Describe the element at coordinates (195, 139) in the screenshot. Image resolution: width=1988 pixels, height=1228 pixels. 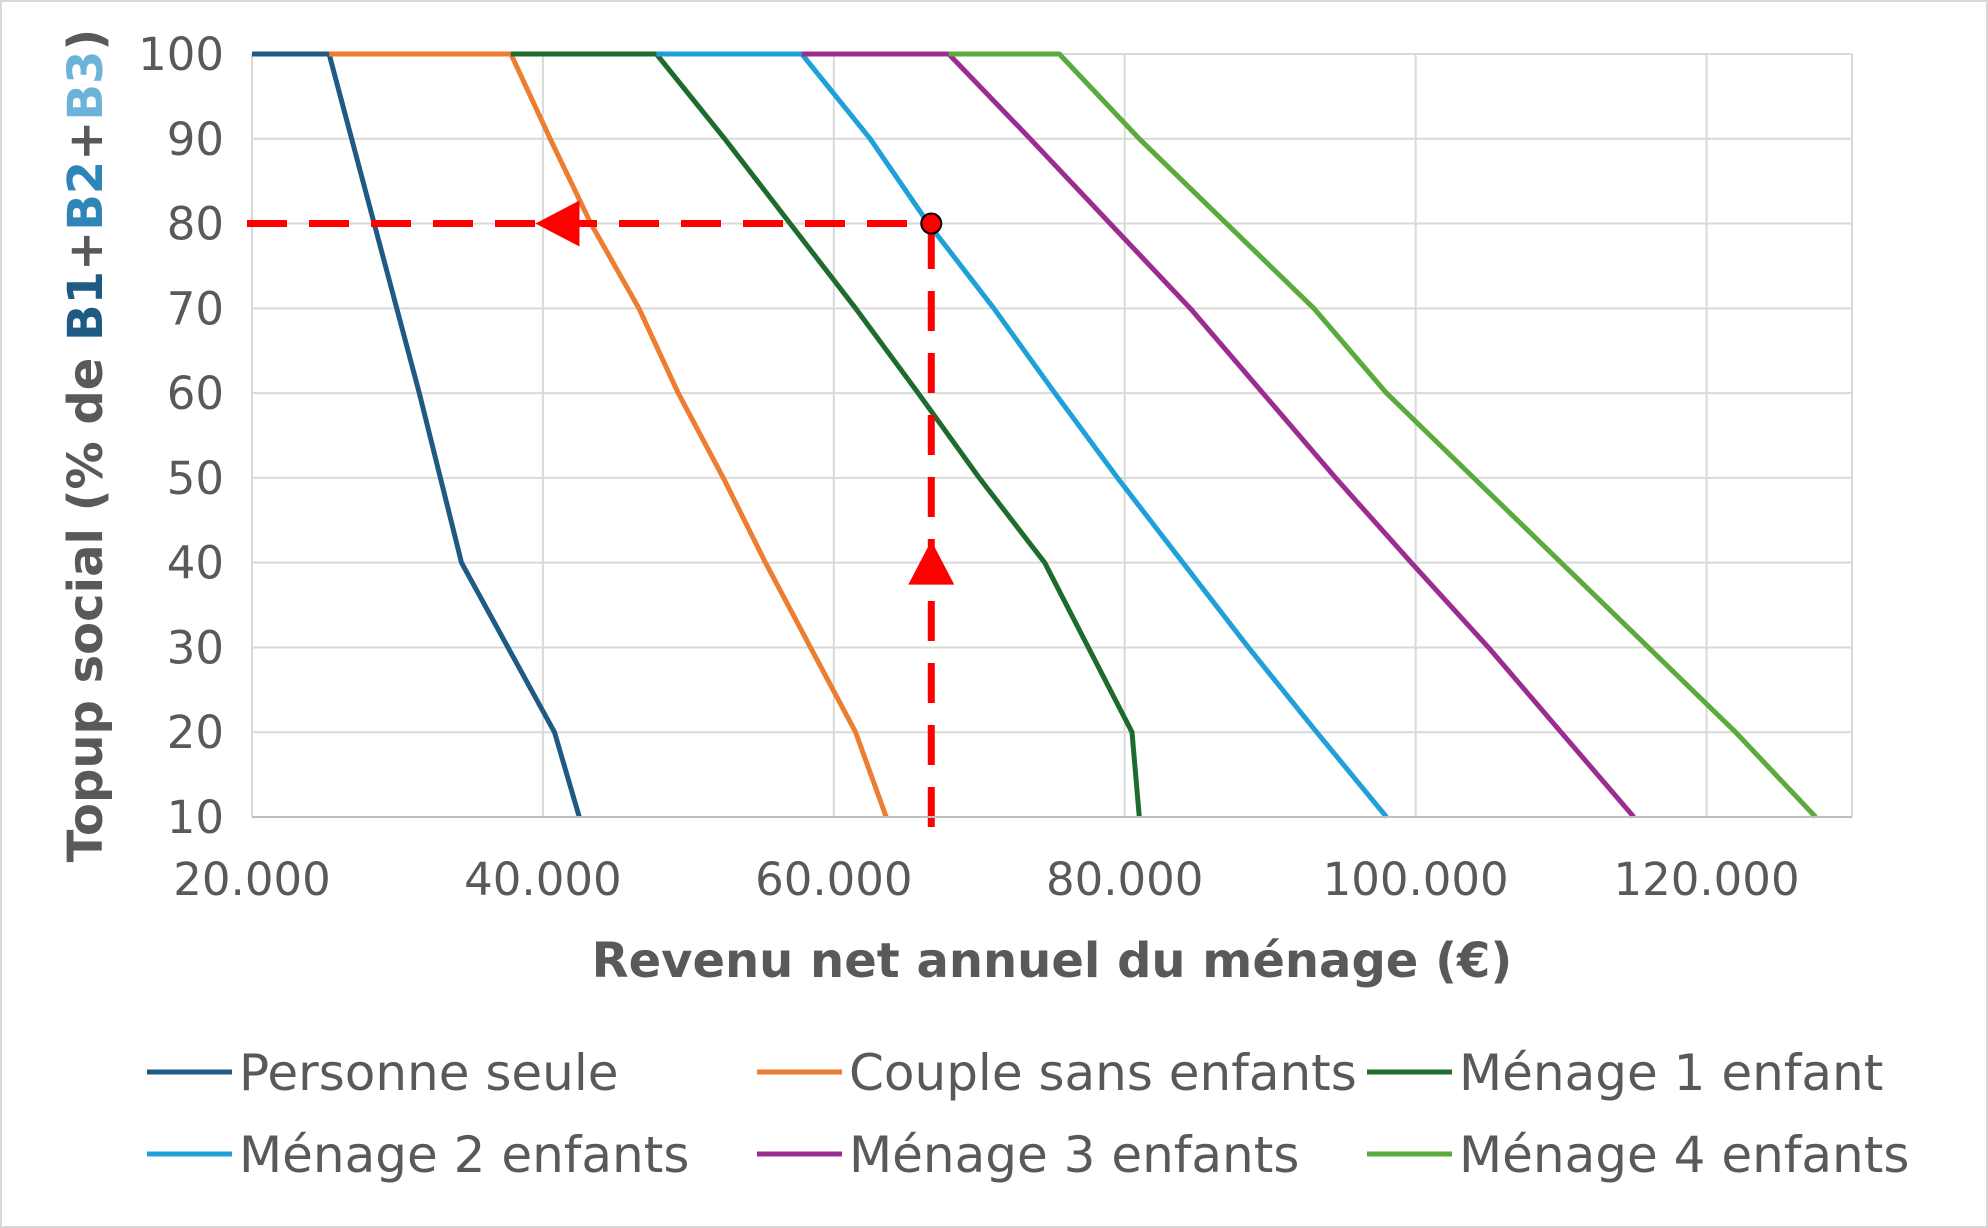
I see `y-tick-label: 90` at that location.